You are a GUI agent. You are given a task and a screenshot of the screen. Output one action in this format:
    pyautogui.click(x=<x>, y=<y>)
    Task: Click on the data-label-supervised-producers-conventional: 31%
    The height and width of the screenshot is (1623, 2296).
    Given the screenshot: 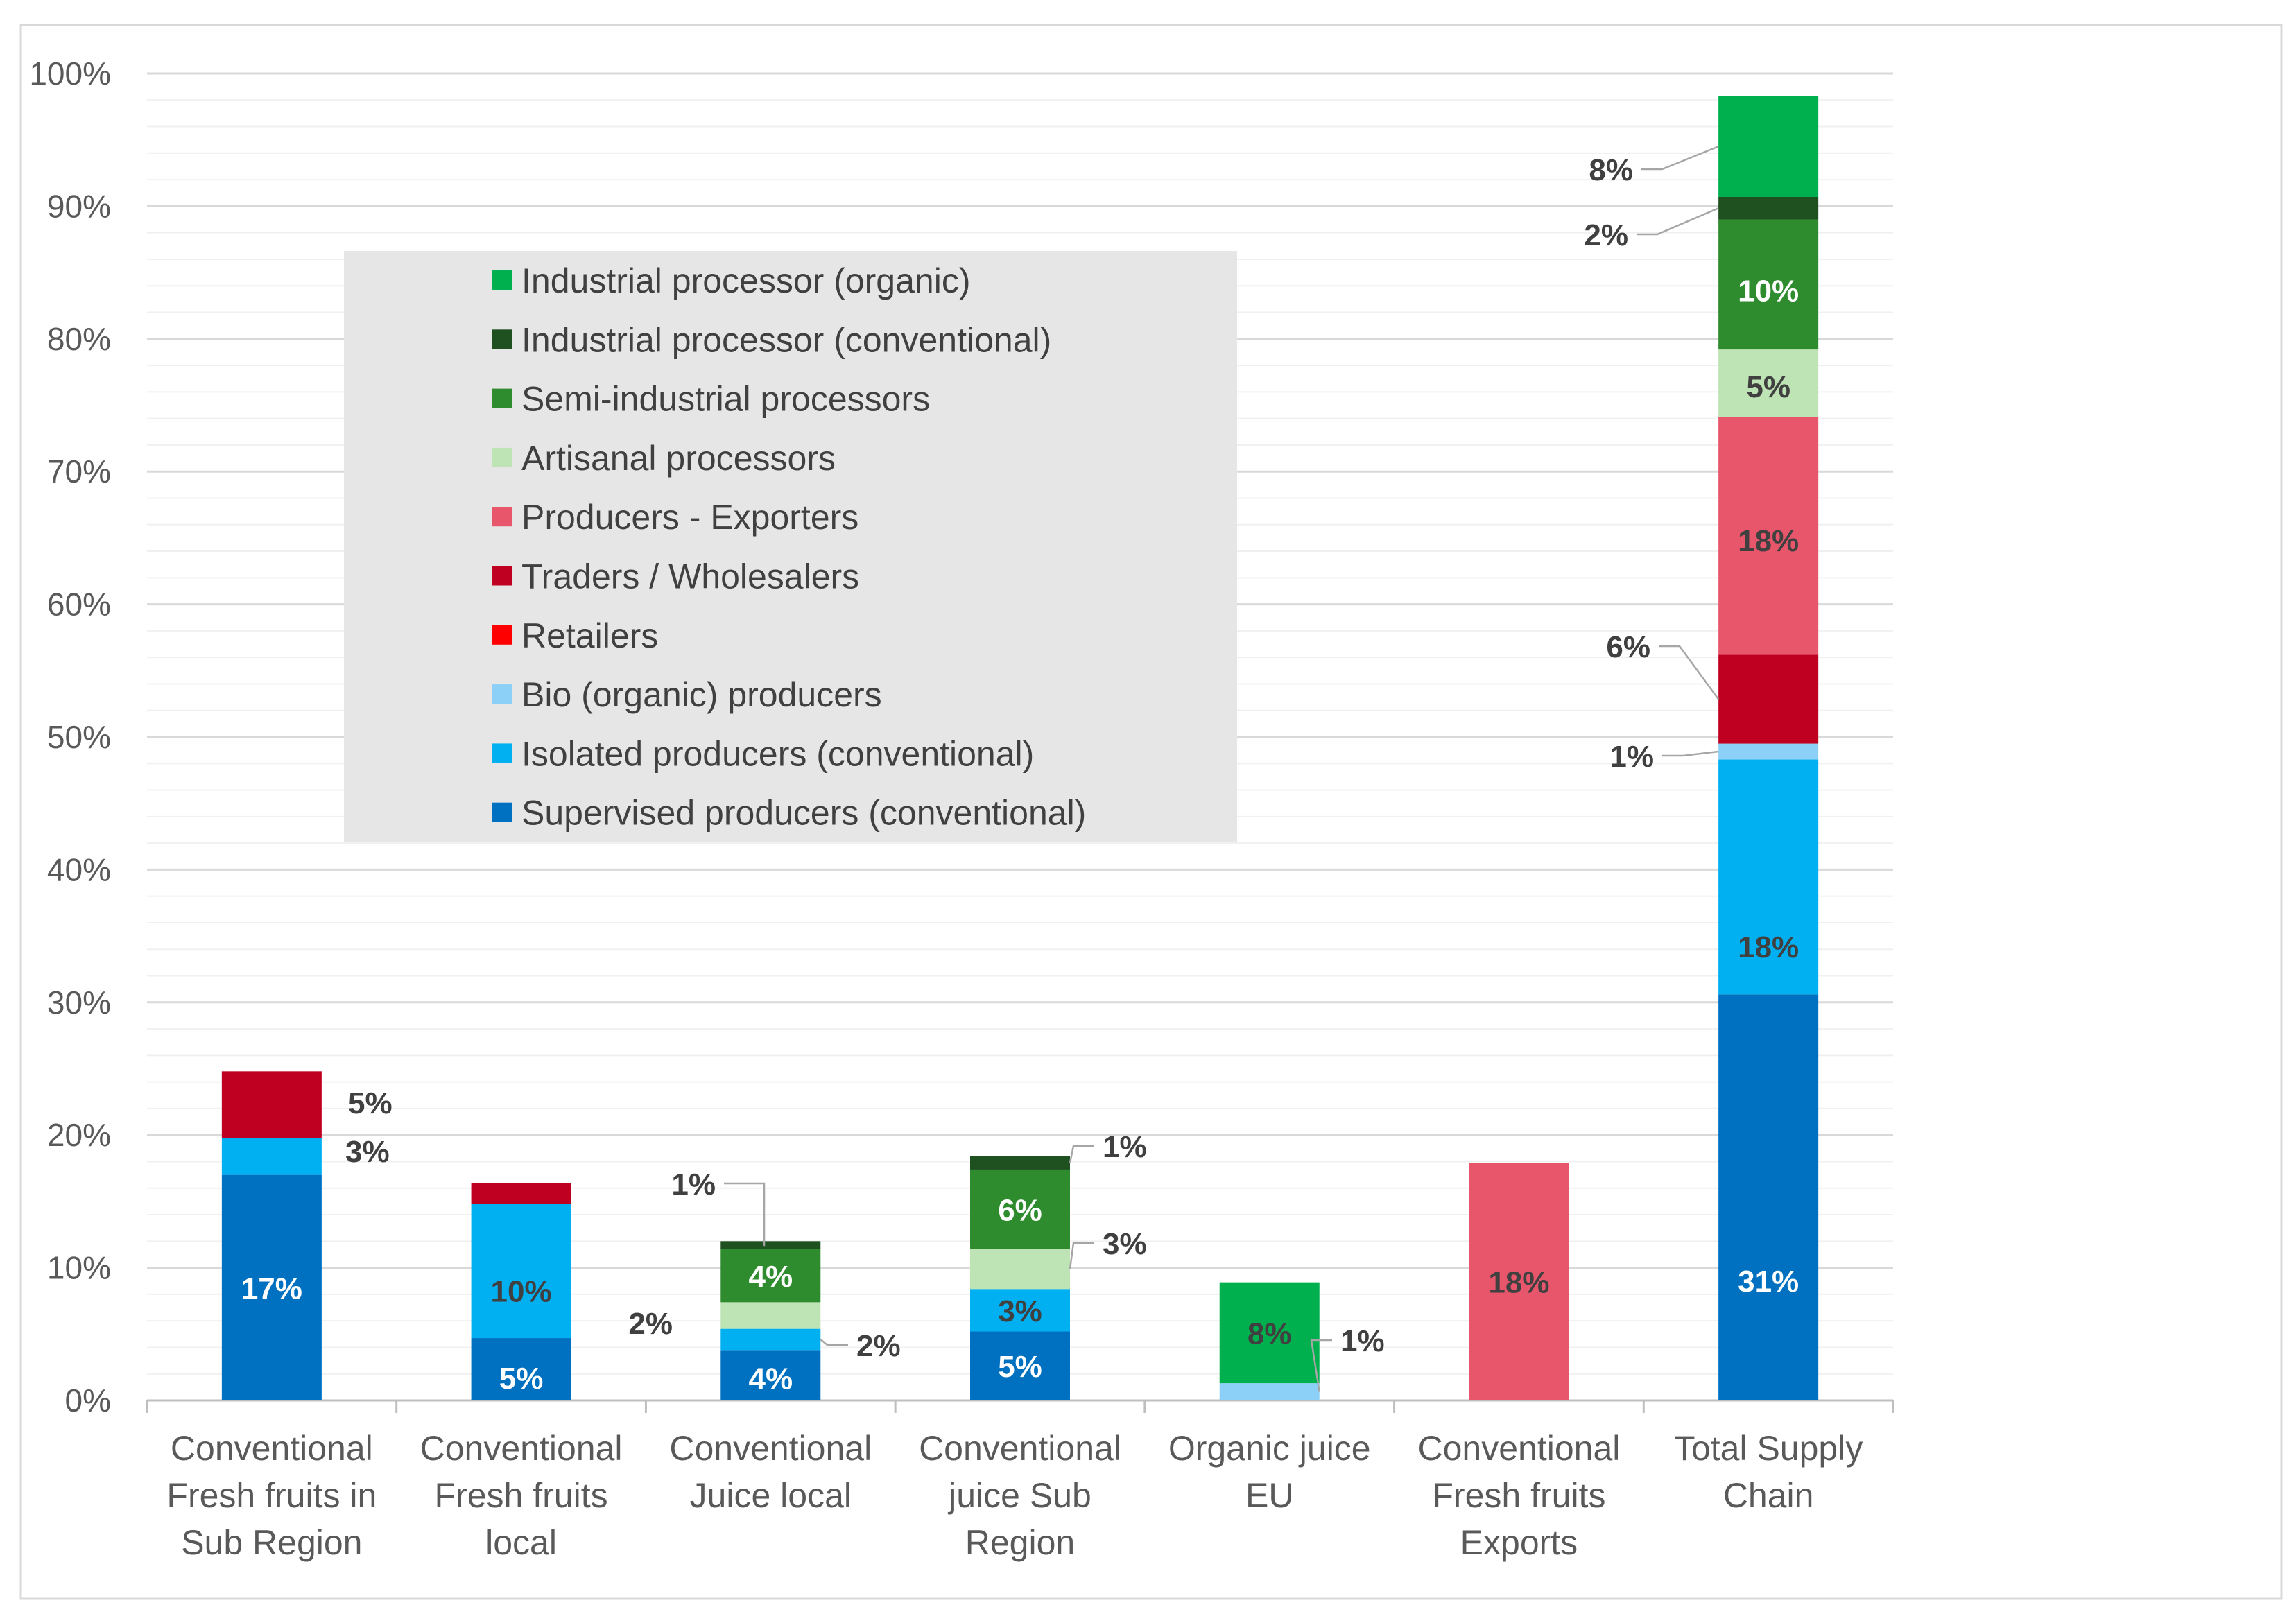 What is the action you would take?
    pyautogui.click(x=1768, y=1282)
    